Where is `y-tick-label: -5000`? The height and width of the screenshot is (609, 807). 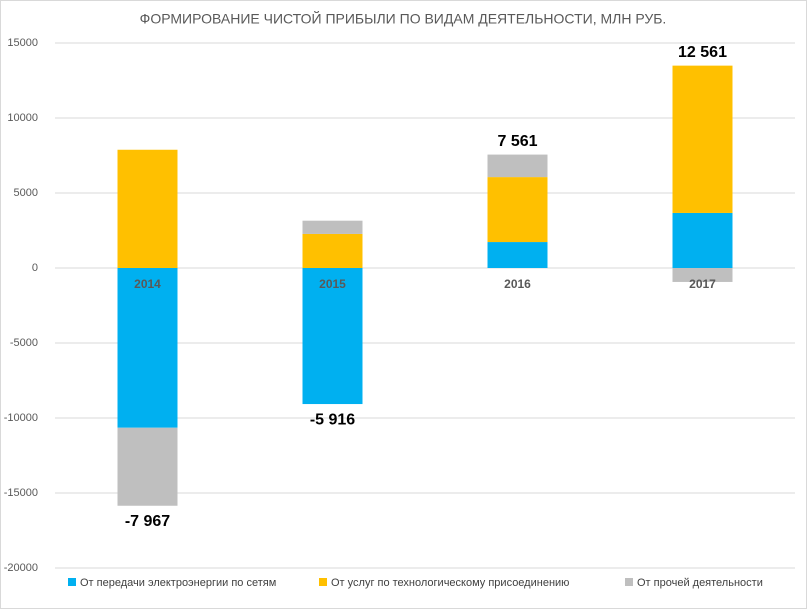
y-tick-label: -5000 is located at coordinates (24, 343).